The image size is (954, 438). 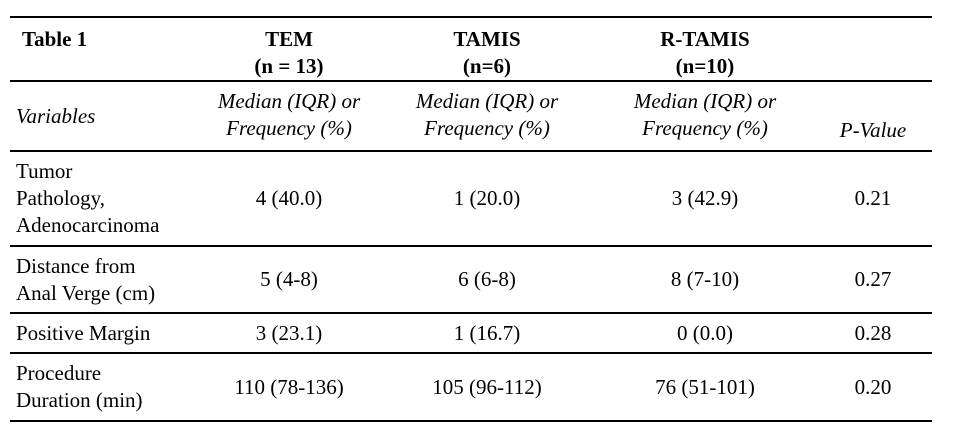 What do you see at coordinates (289, 279) in the screenshot?
I see `tem-cell: 5 (4-8)` at bounding box center [289, 279].